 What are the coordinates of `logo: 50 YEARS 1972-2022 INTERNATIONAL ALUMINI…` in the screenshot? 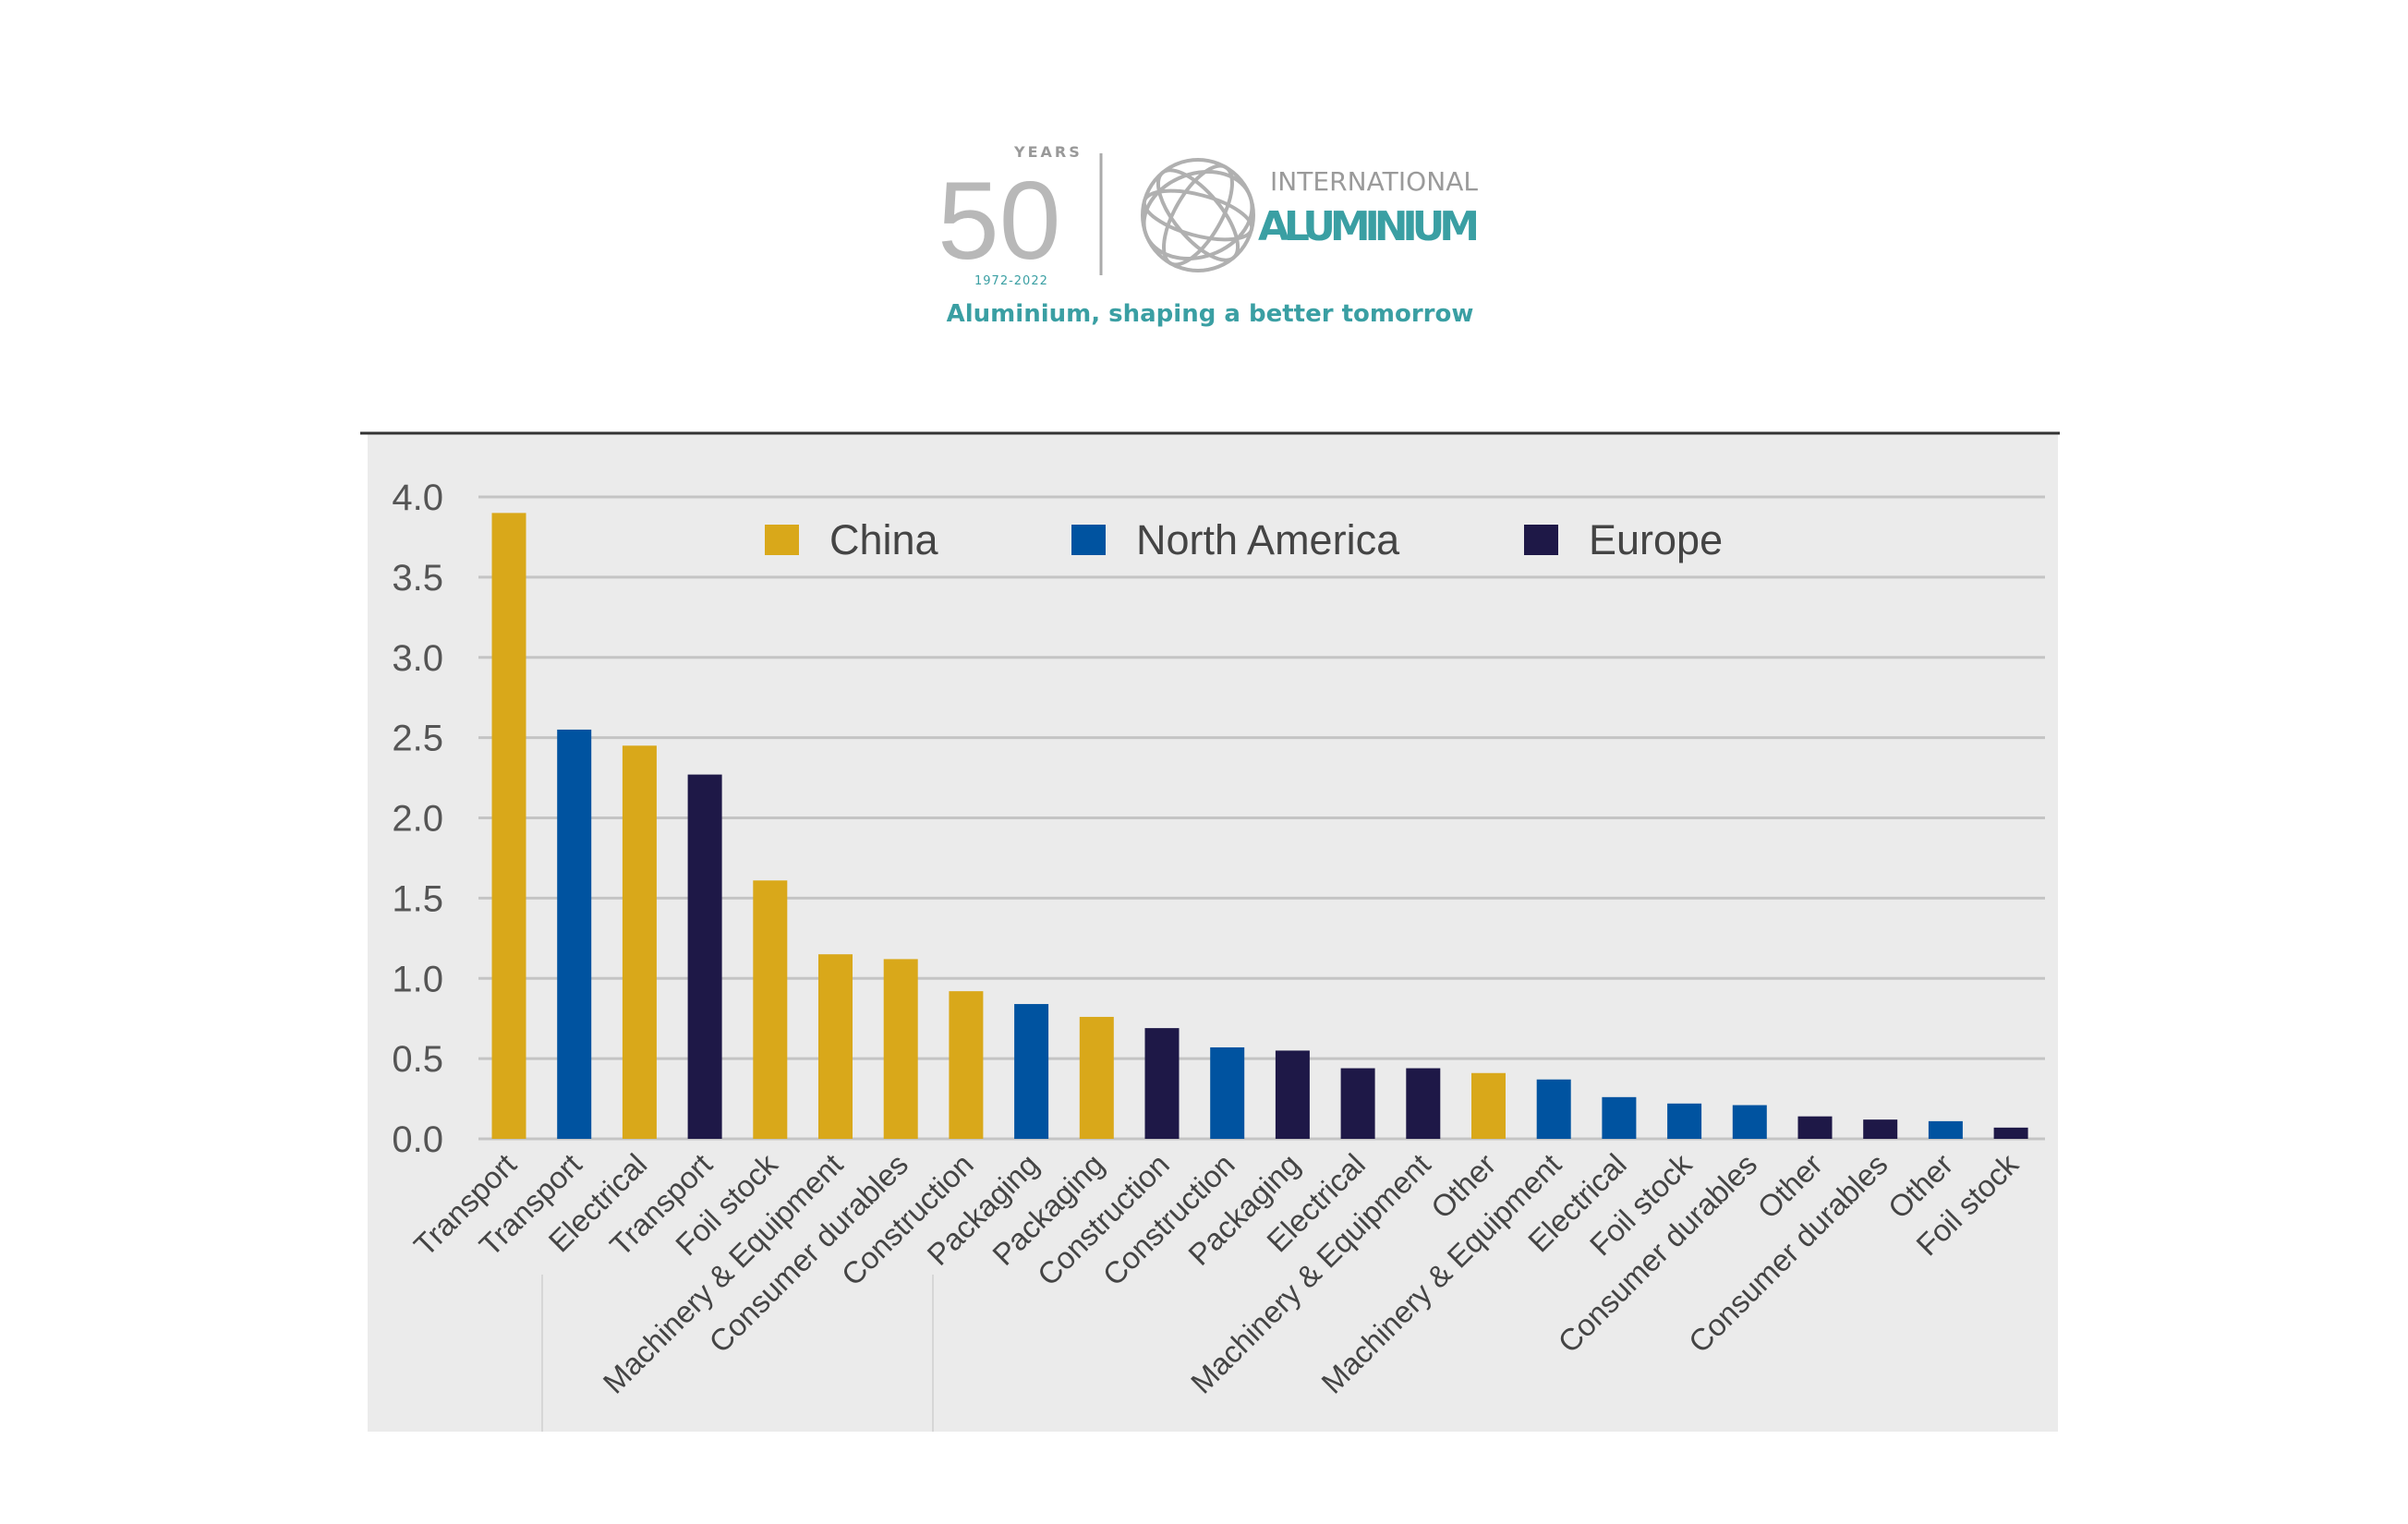 It's located at (1209, 215).